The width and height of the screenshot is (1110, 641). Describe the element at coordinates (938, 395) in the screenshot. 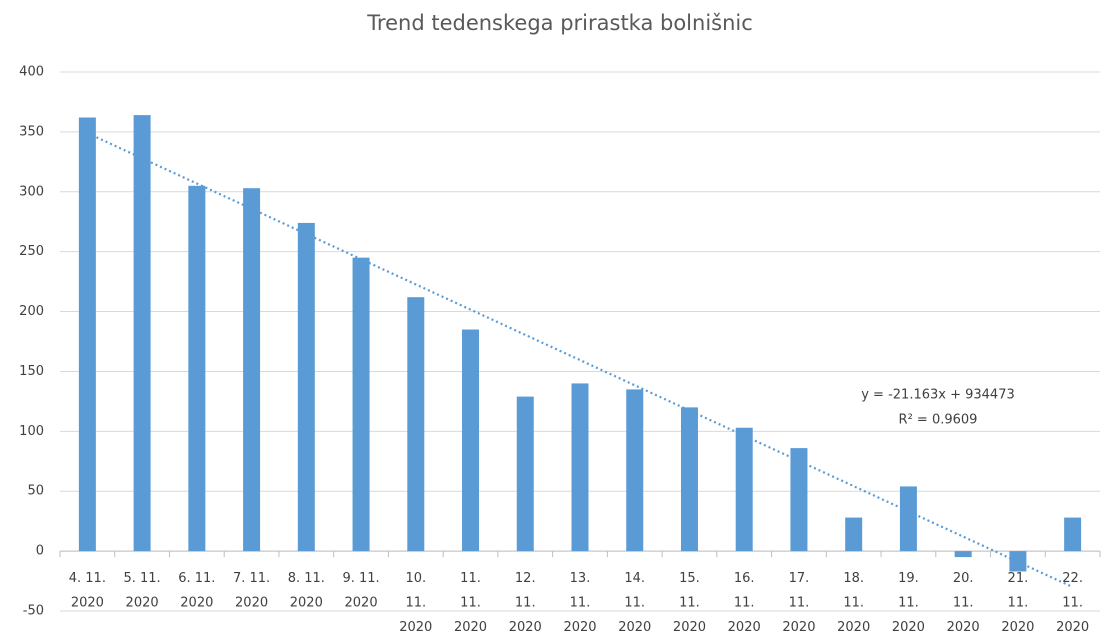

I see `trend-equation: y = -21.163x + 934473` at that location.